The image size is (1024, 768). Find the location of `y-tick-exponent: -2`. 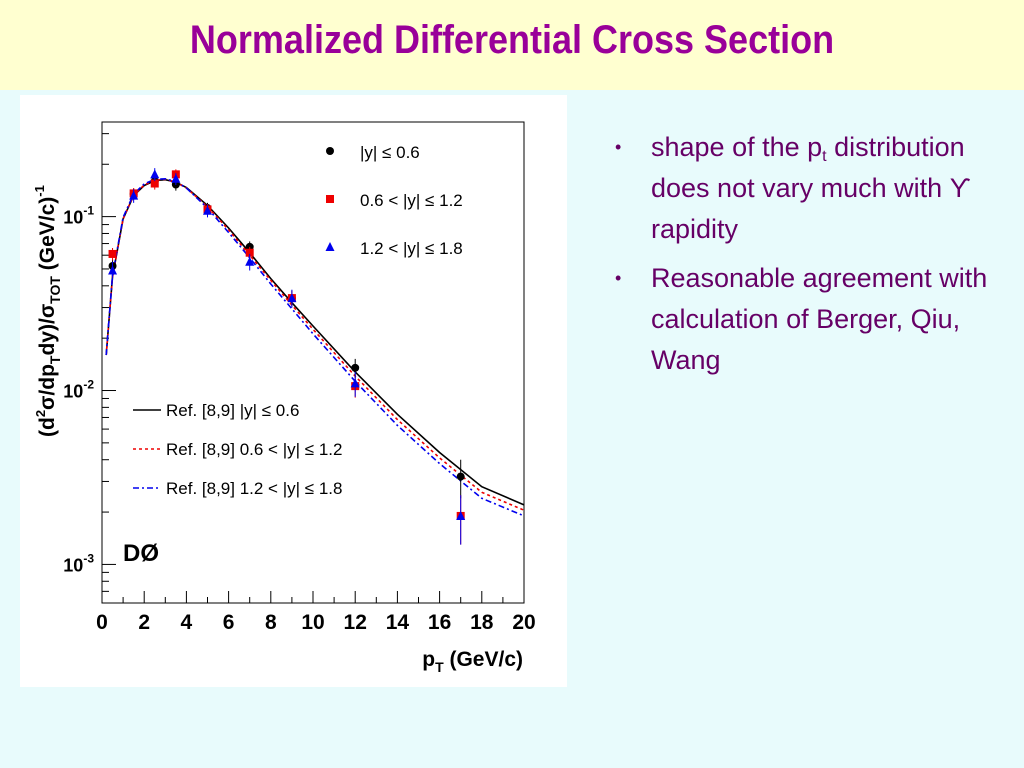

y-tick-exponent: -2 is located at coordinates (88, 385).